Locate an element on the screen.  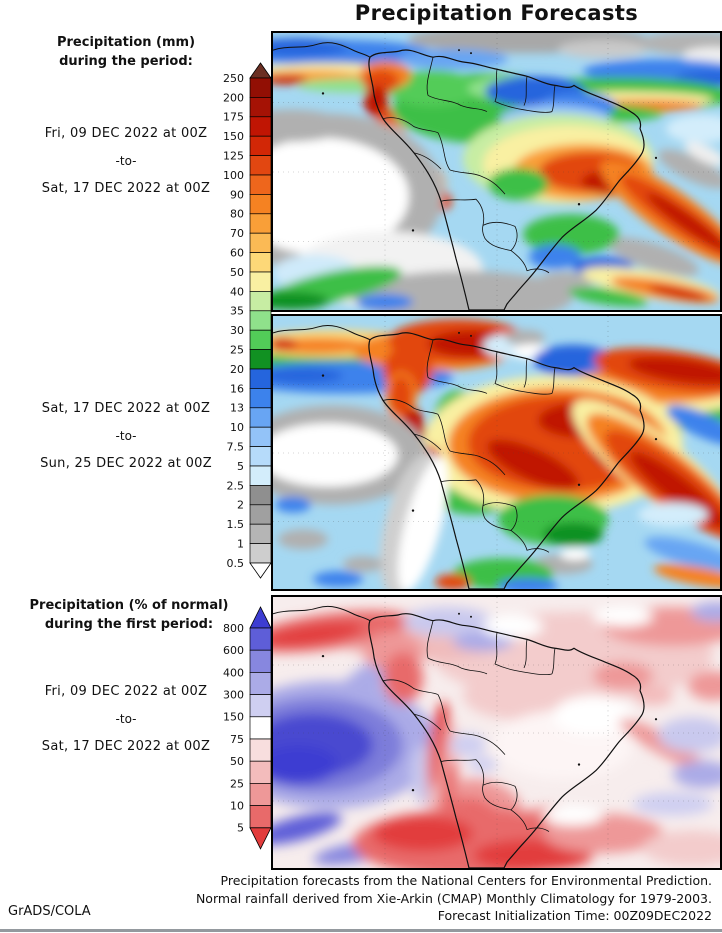
precip-percent-colorbar: 800 600 400 300 150 75 50 25 10 5 is located at coordinates (247, 728).